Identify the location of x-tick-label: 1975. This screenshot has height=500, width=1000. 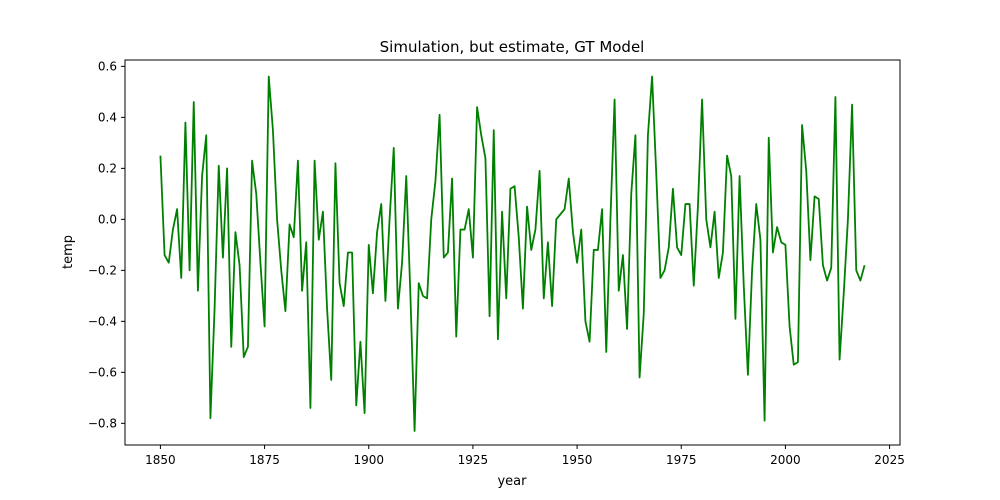
(681, 460).